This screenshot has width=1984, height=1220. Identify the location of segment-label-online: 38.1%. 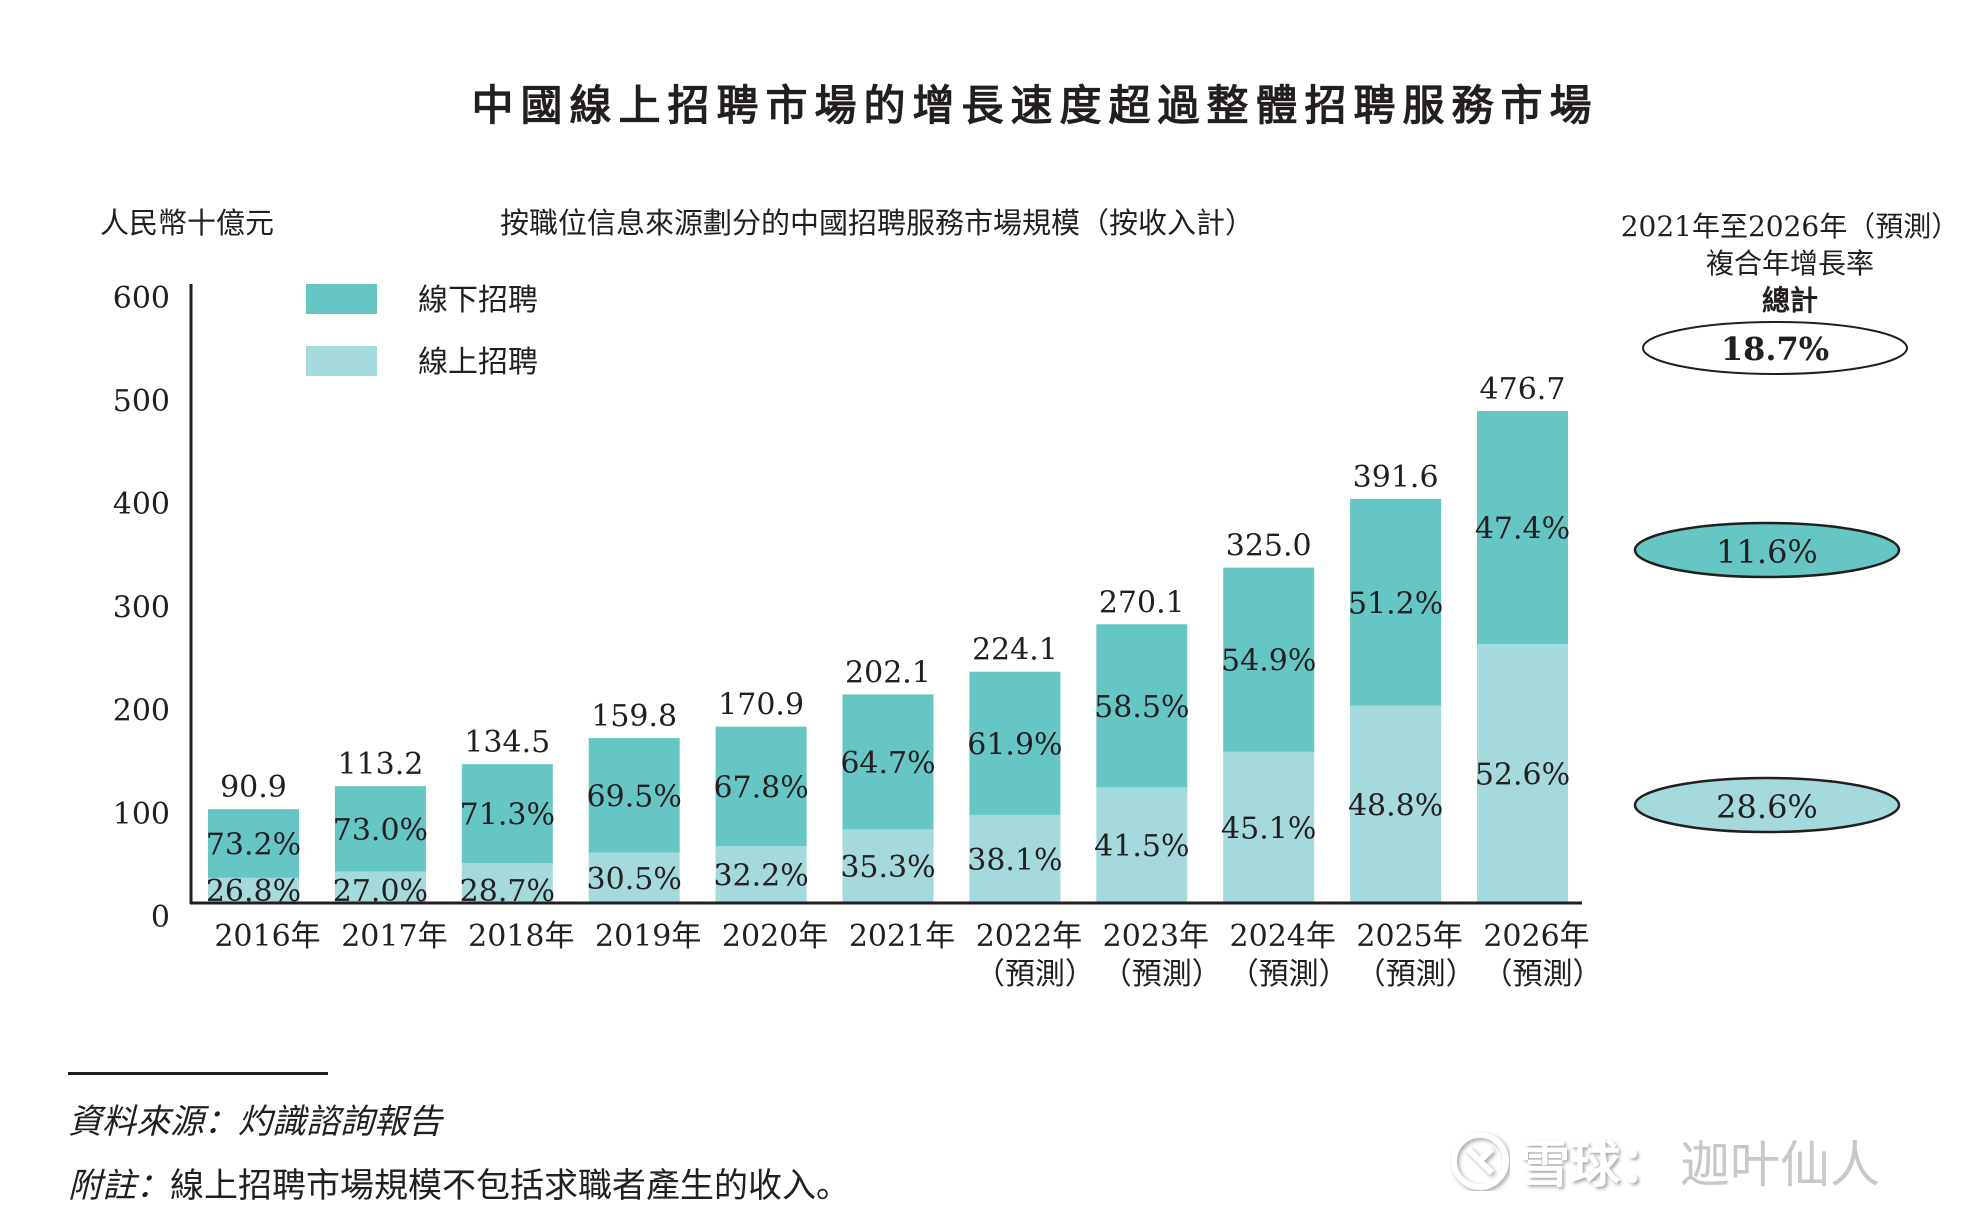
(1014, 860).